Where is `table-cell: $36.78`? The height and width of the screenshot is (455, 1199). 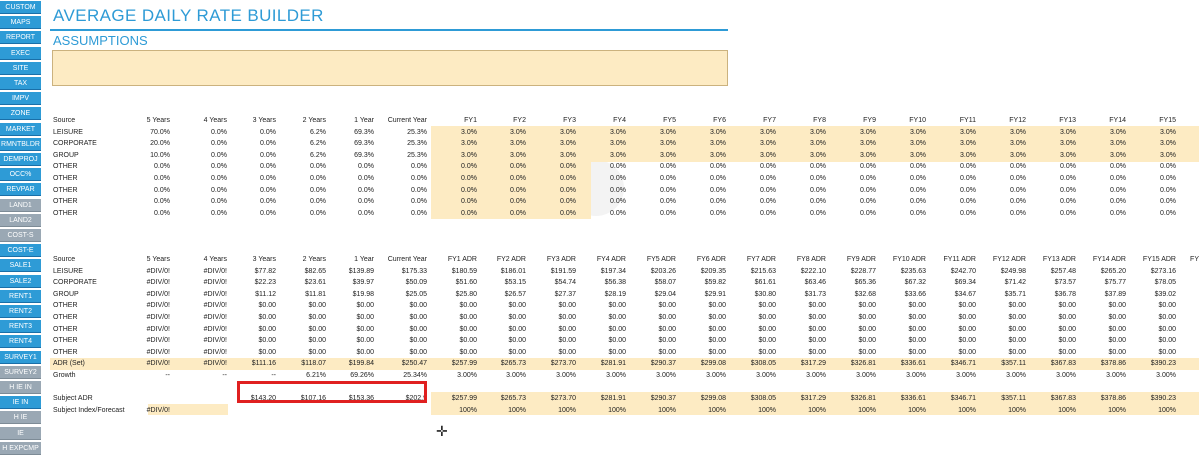
table-cell: $36.78 is located at coordinates (1065, 294).